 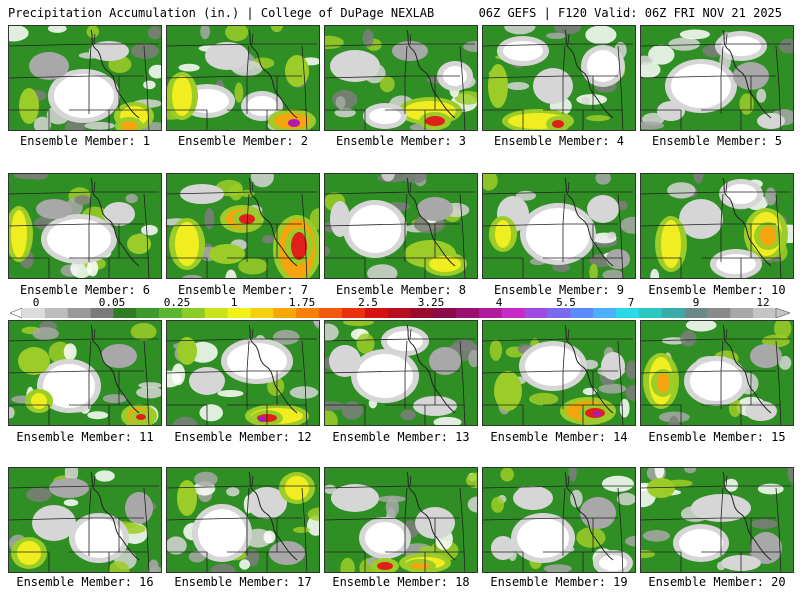 I want to click on ensemble-member-label: Ensemble Member: 13, so click(x=401, y=437).